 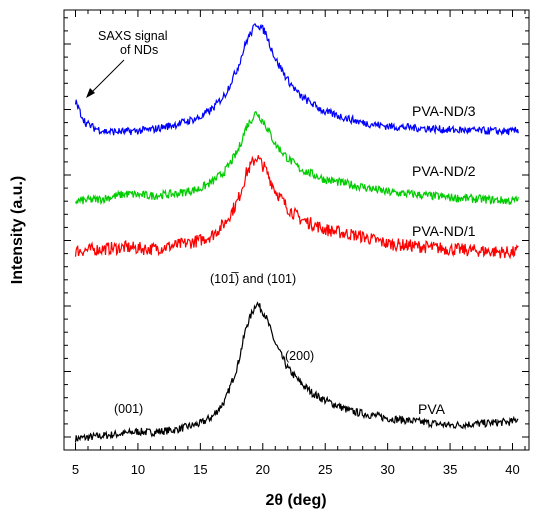 I want to click on series-label-pva-nd1: PVA-ND/1, so click(x=444, y=231).